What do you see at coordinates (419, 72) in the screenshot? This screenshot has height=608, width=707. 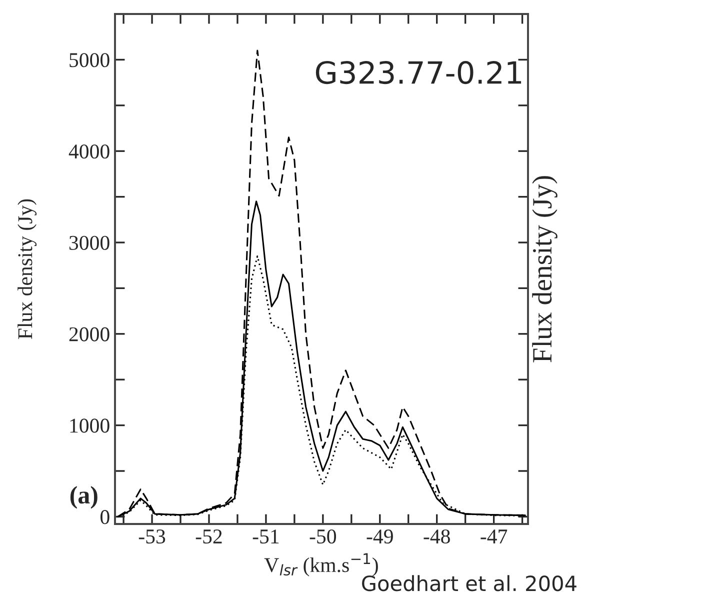 I see `annotation: G323.77-0.21` at bounding box center [419, 72].